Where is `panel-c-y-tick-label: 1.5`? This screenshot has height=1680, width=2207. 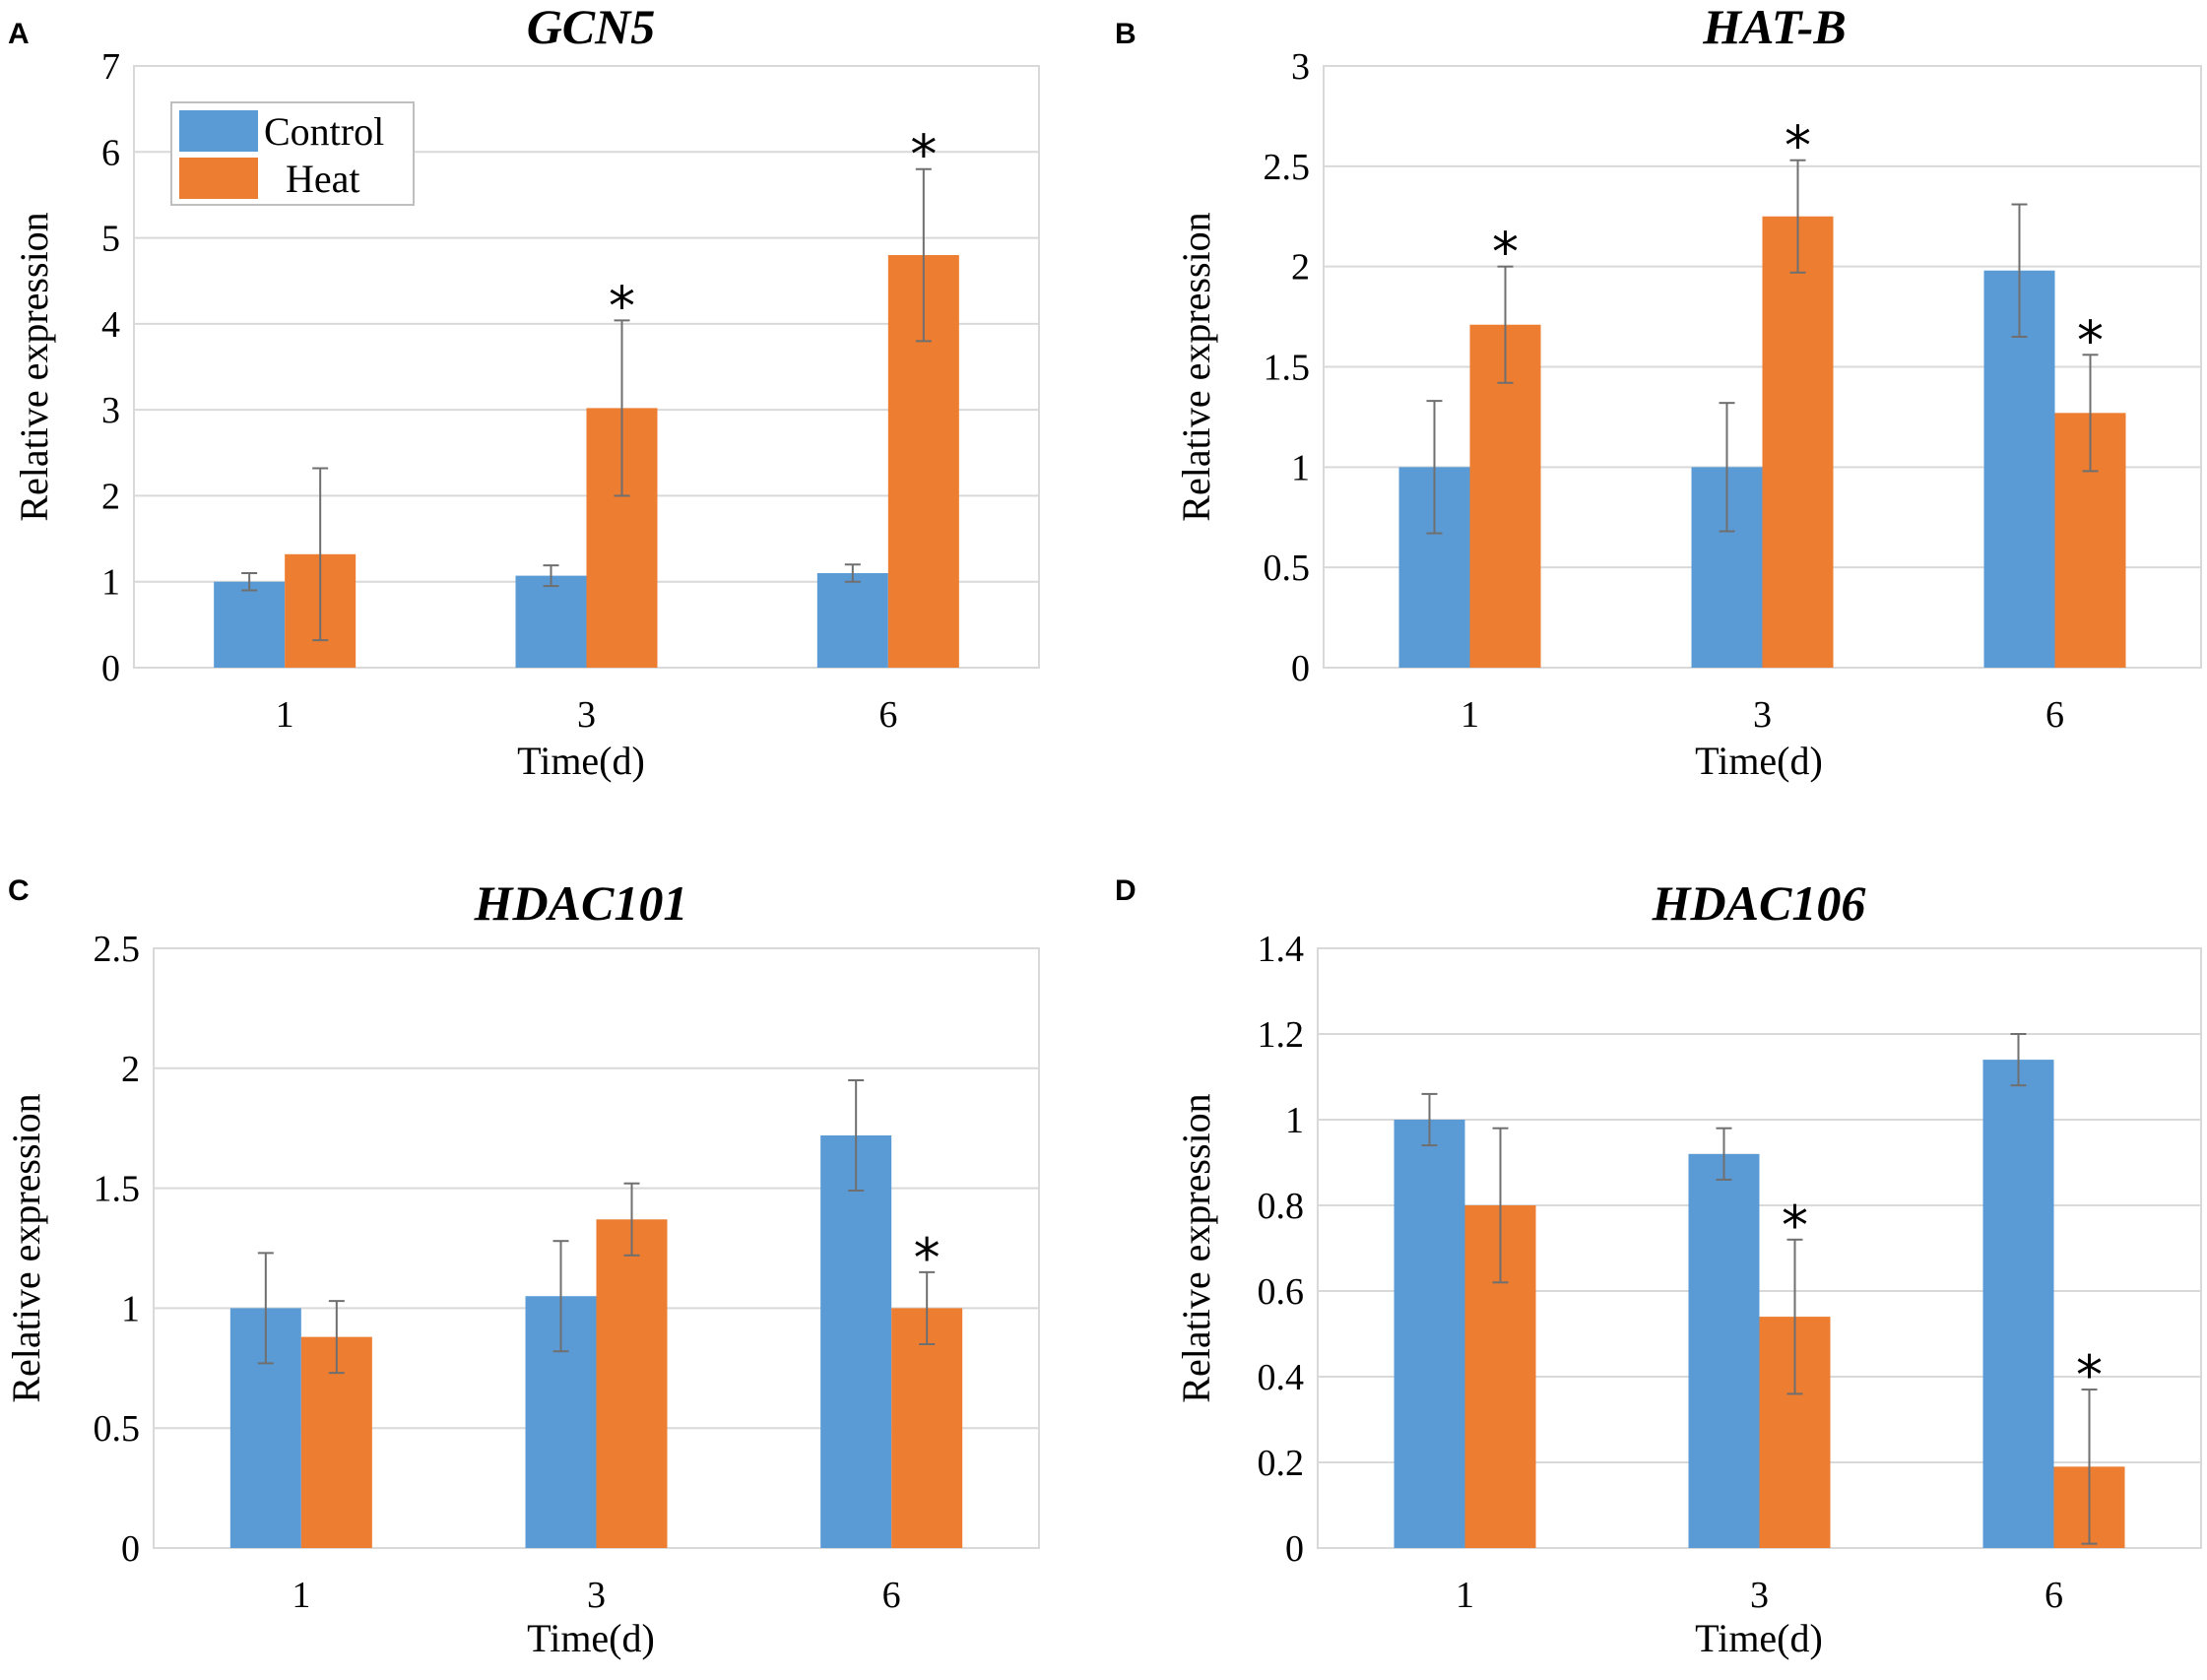
panel-c-y-tick-label: 1.5 is located at coordinates (117, 1189).